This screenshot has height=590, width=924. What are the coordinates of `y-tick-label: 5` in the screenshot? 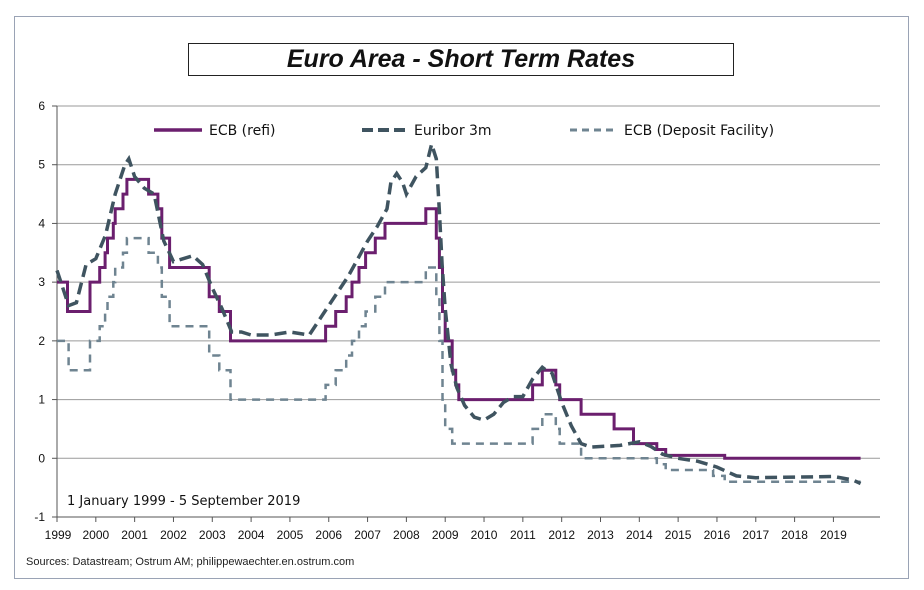 It's located at (41, 165).